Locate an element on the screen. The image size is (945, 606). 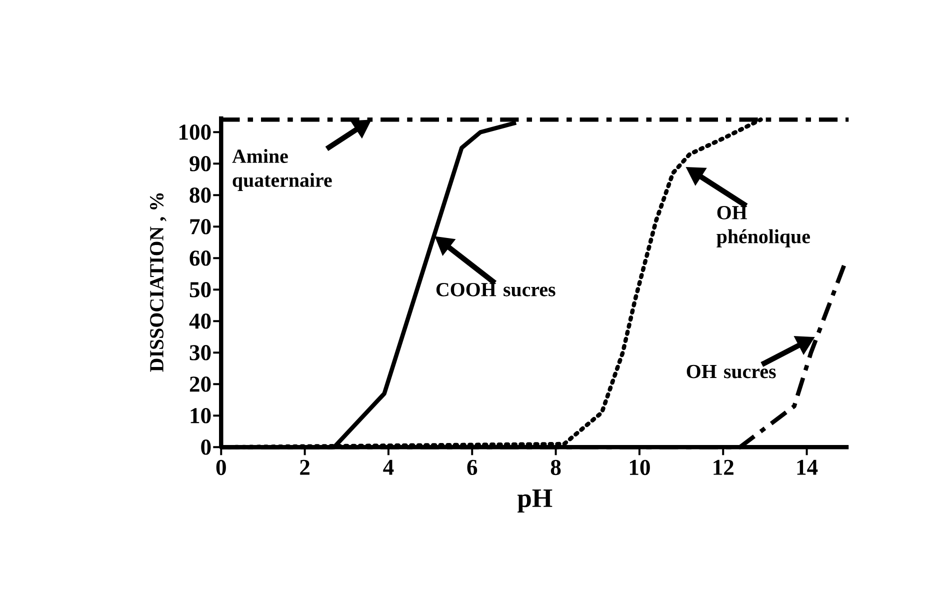
y-tick-label: 50 is located at coordinates (200, 290).